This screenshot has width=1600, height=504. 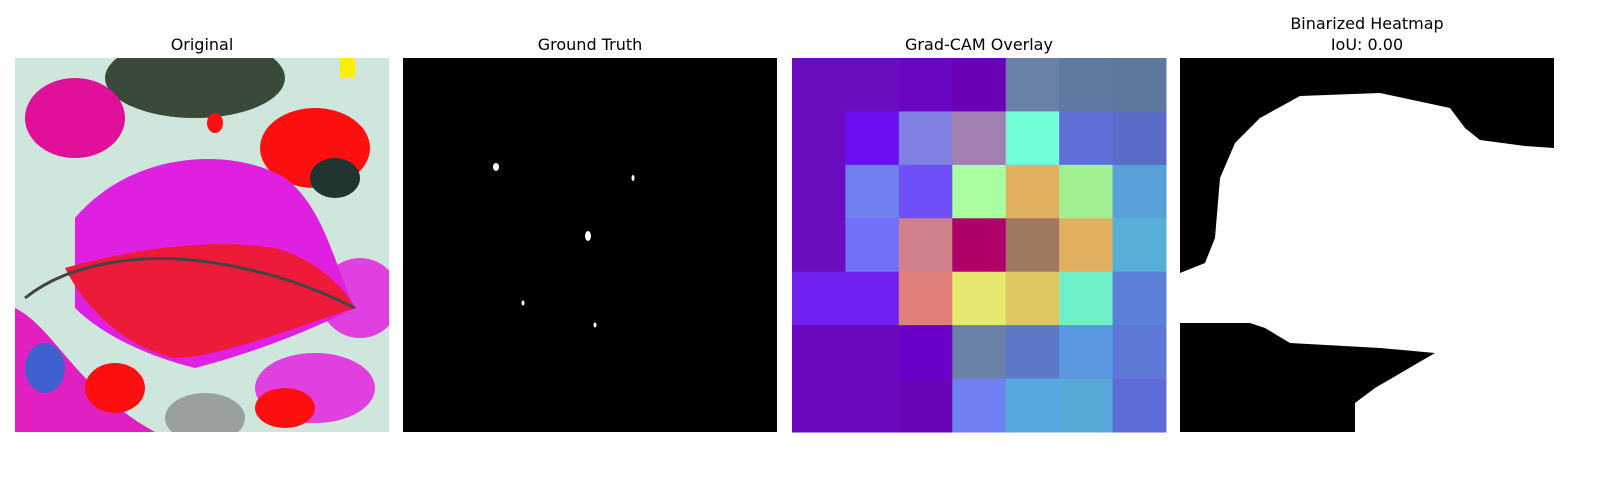 I want to click on panel-title: Grad-CAM Overlay, so click(x=979, y=44).